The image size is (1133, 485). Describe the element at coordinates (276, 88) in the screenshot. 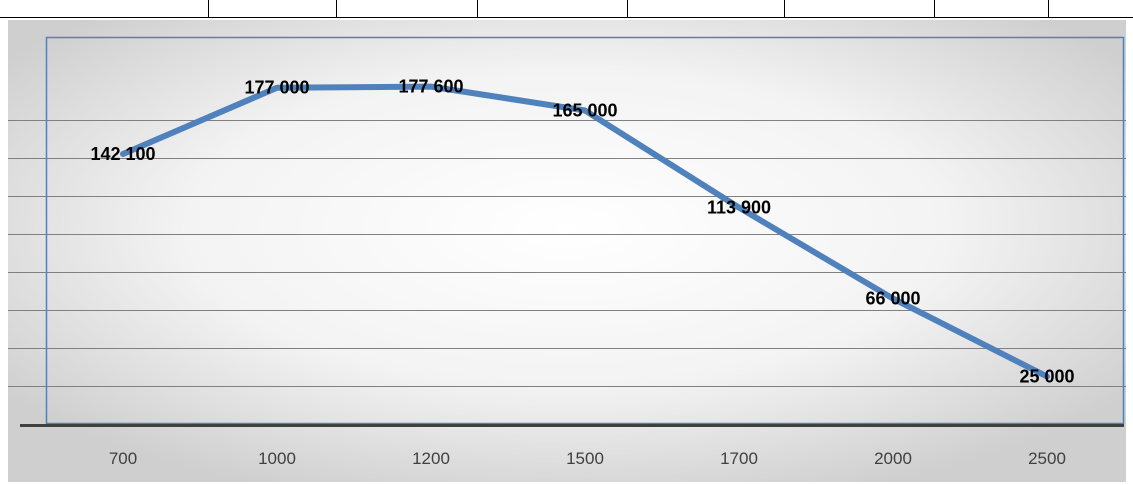

I see `data-label: 177 000` at that location.